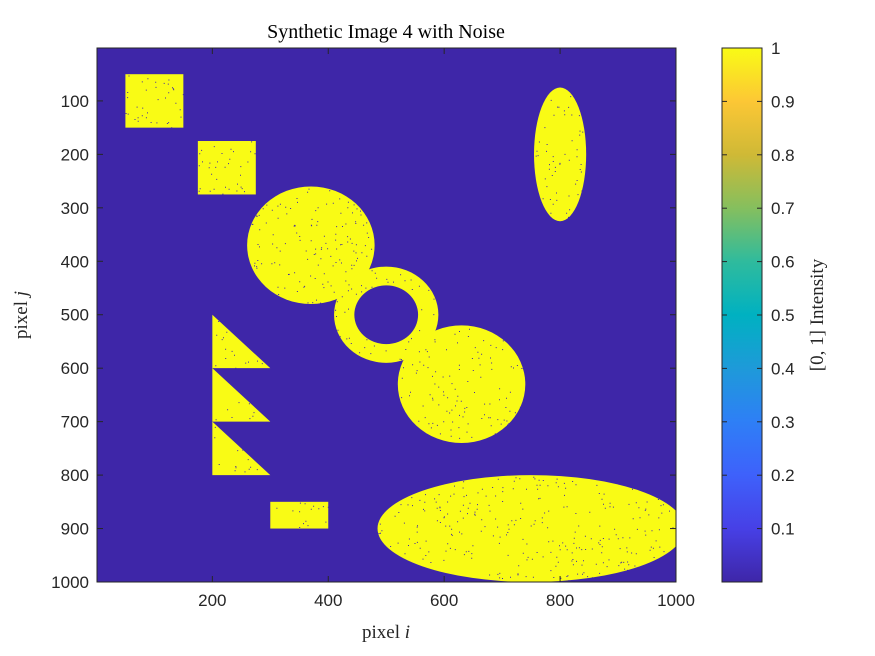 The width and height of the screenshot is (875, 656). I want to click on y-tick-label: 400, so click(75, 261).